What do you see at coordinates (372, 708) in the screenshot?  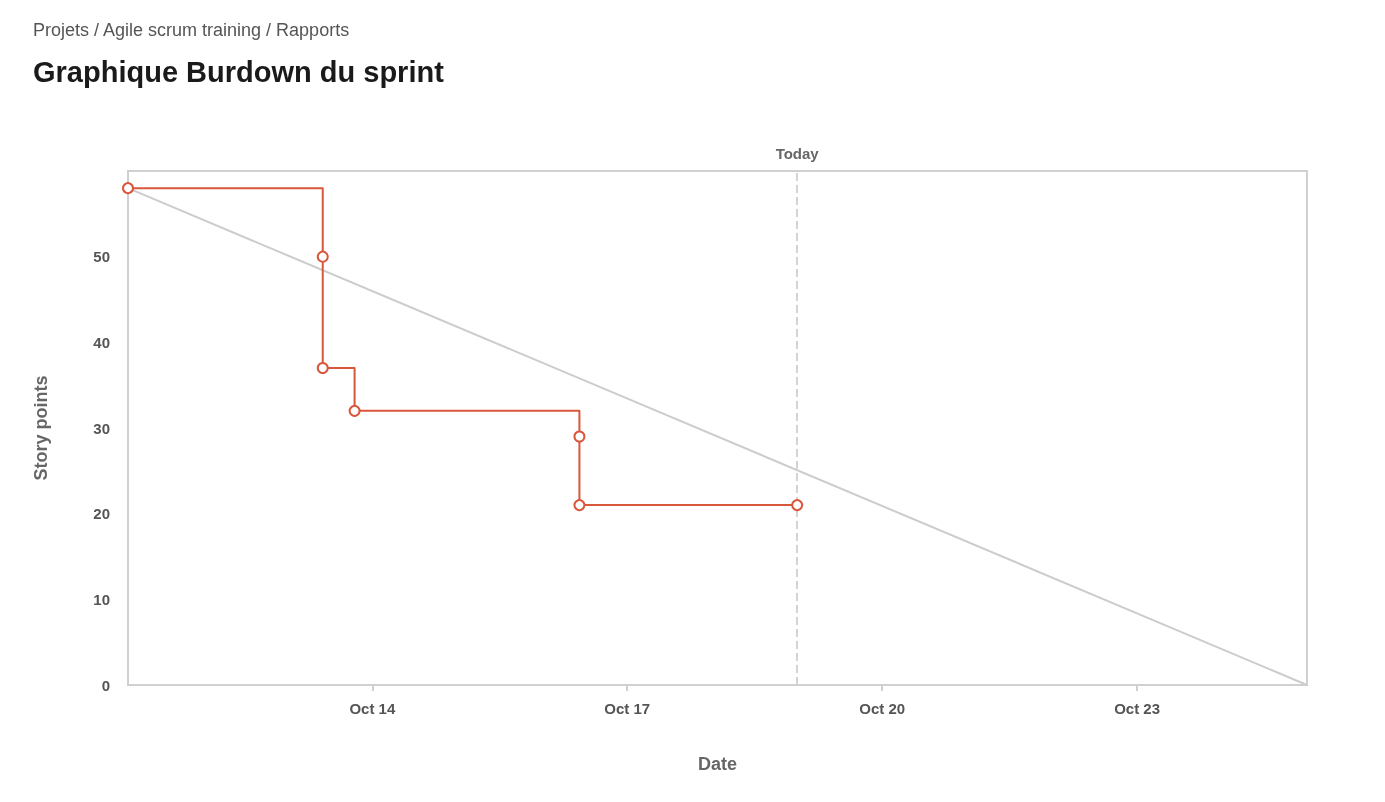 I see `x-tick-label: Oct 14` at bounding box center [372, 708].